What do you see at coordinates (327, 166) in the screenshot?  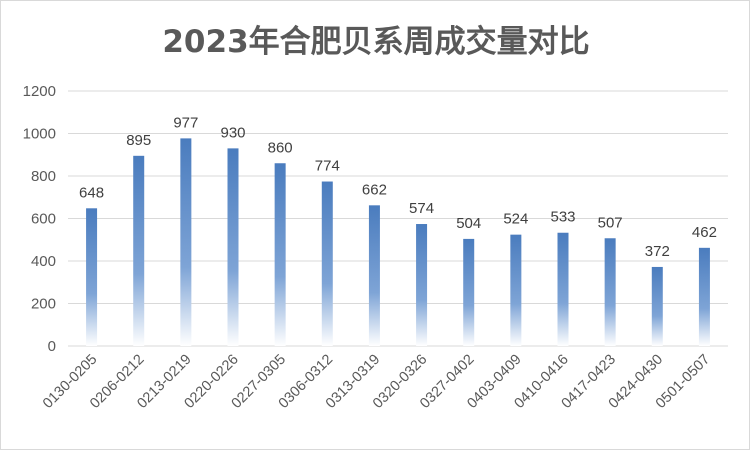 I see `data-label: 774` at bounding box center [327, 166].